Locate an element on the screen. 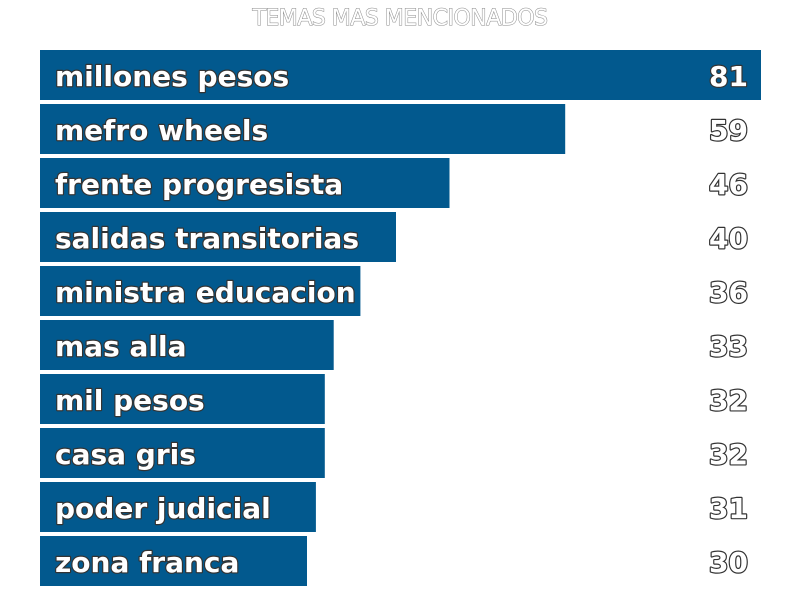  bar-row: ministra educacion 36 is located at coordinates (394, 291).